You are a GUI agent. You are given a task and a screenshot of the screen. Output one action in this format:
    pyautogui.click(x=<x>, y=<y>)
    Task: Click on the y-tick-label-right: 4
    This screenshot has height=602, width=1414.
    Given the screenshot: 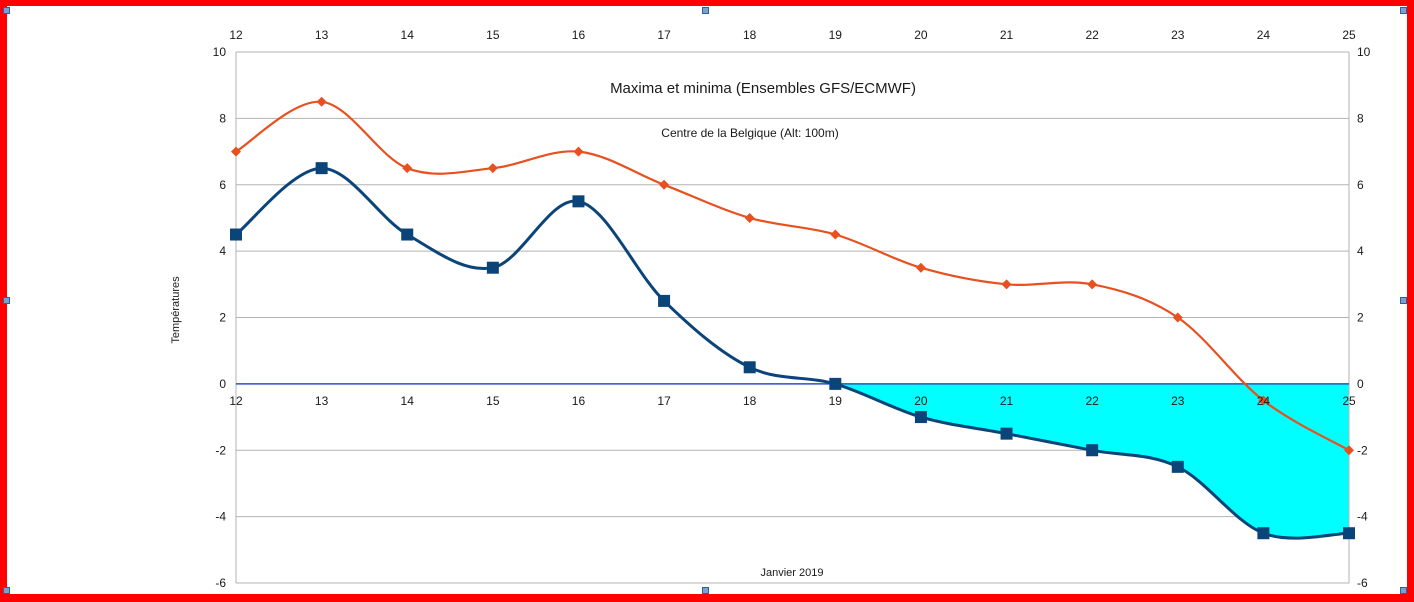 What is the action you would take?
    pyautogui.click(x=1360, y=251)
    